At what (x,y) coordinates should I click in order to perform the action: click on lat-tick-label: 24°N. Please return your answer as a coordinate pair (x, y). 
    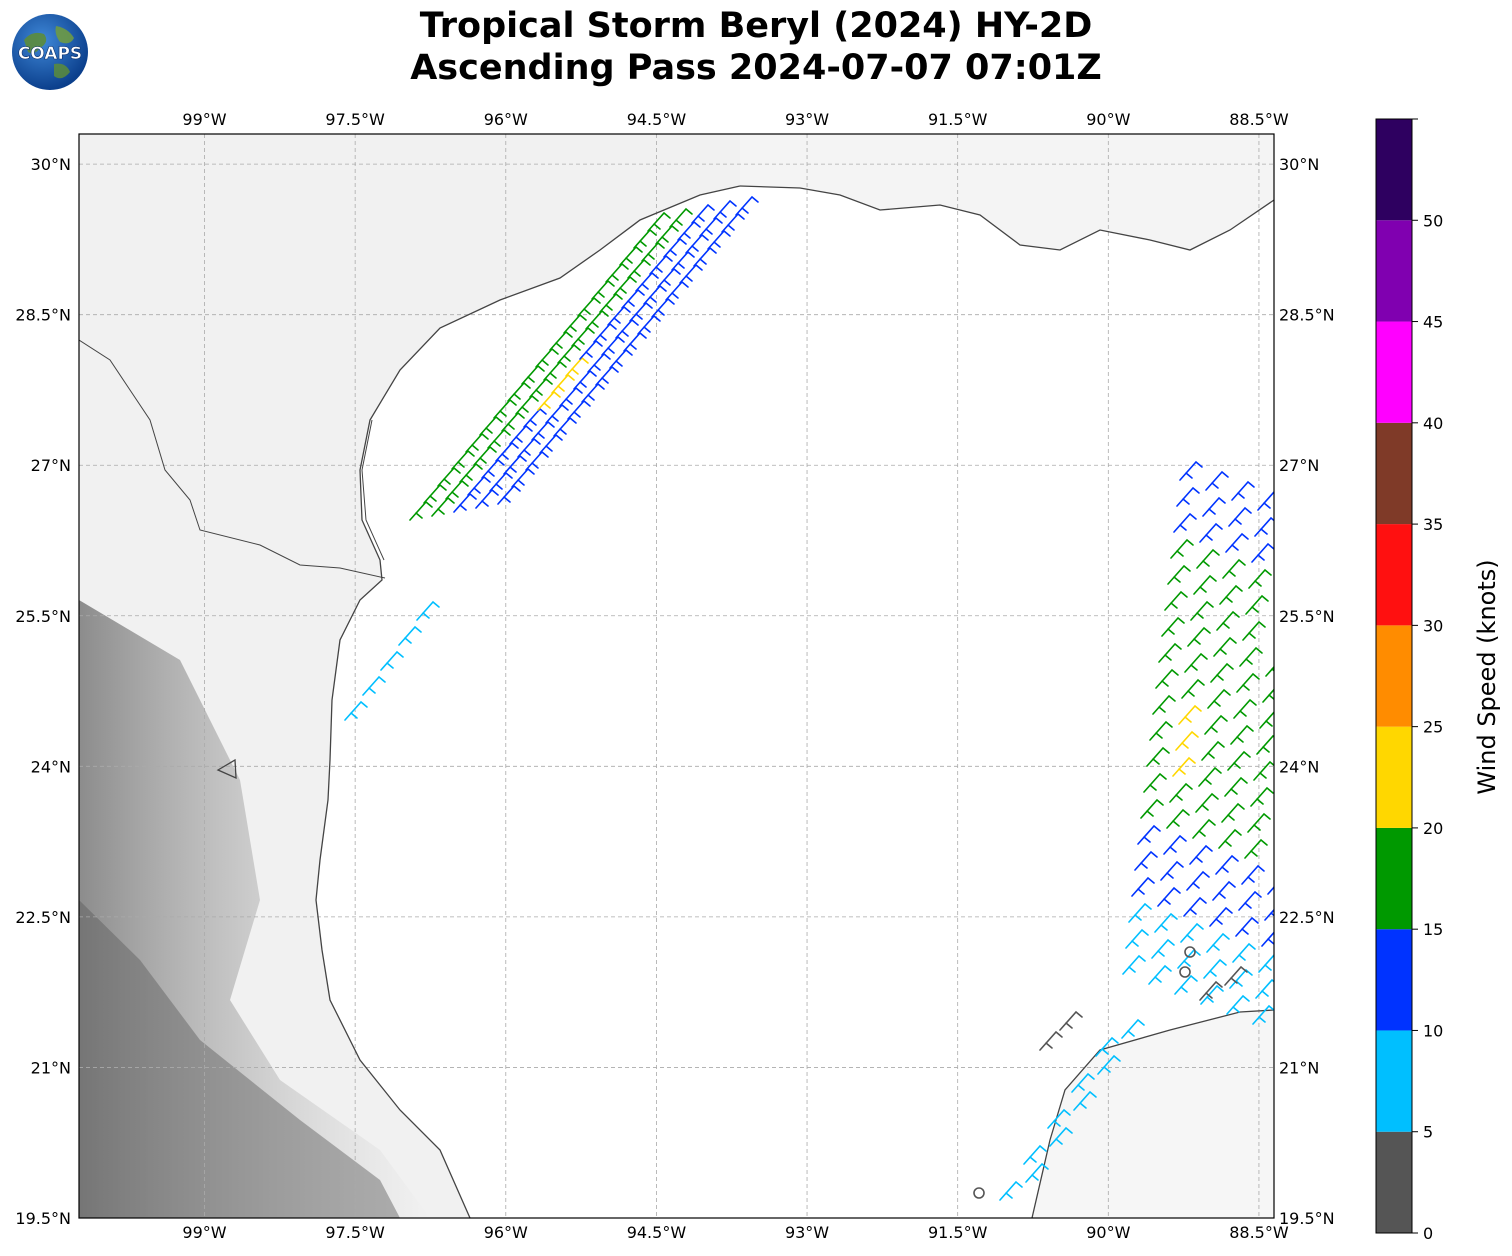
    Looking at the image, I should click on (1299, 766).